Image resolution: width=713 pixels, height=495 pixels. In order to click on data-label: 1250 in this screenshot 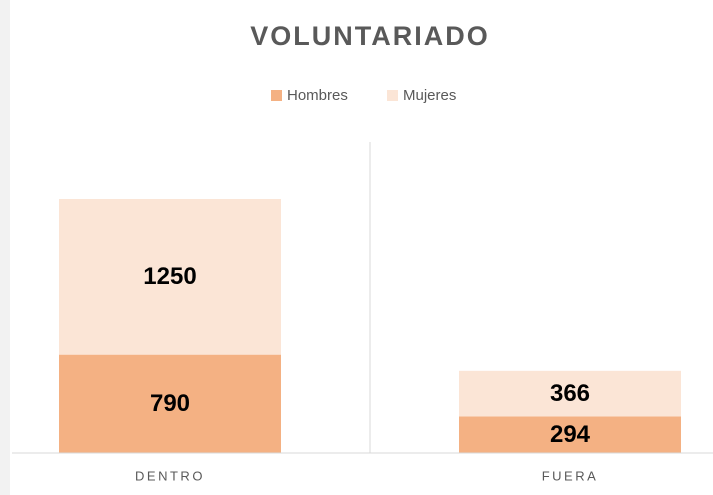, I will do `click(169, 276)`.